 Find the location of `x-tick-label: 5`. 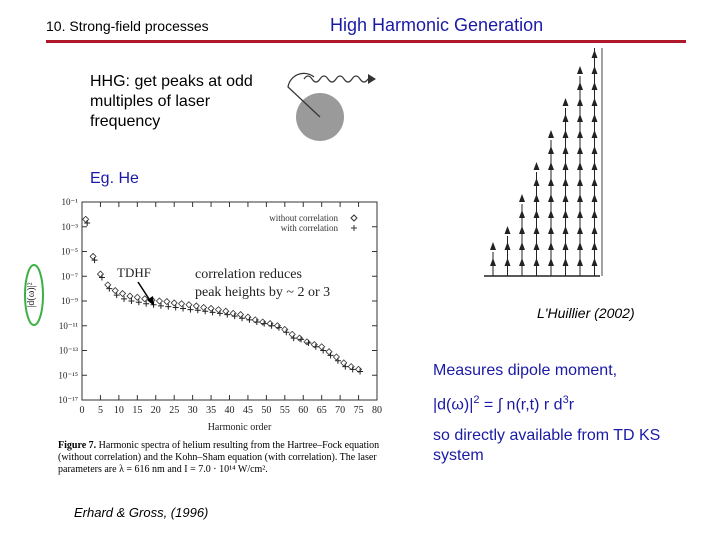

x-tick-label: 5 is located at coordinates (100, 410).